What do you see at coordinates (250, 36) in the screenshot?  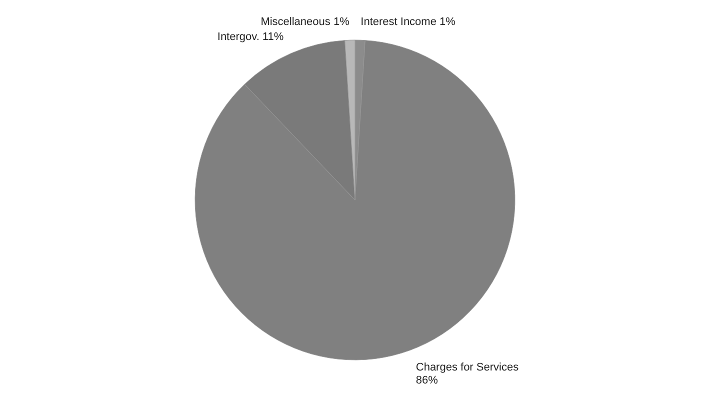 I see `slice-label: Intergov. 11%` at bounding box center [250, 36].